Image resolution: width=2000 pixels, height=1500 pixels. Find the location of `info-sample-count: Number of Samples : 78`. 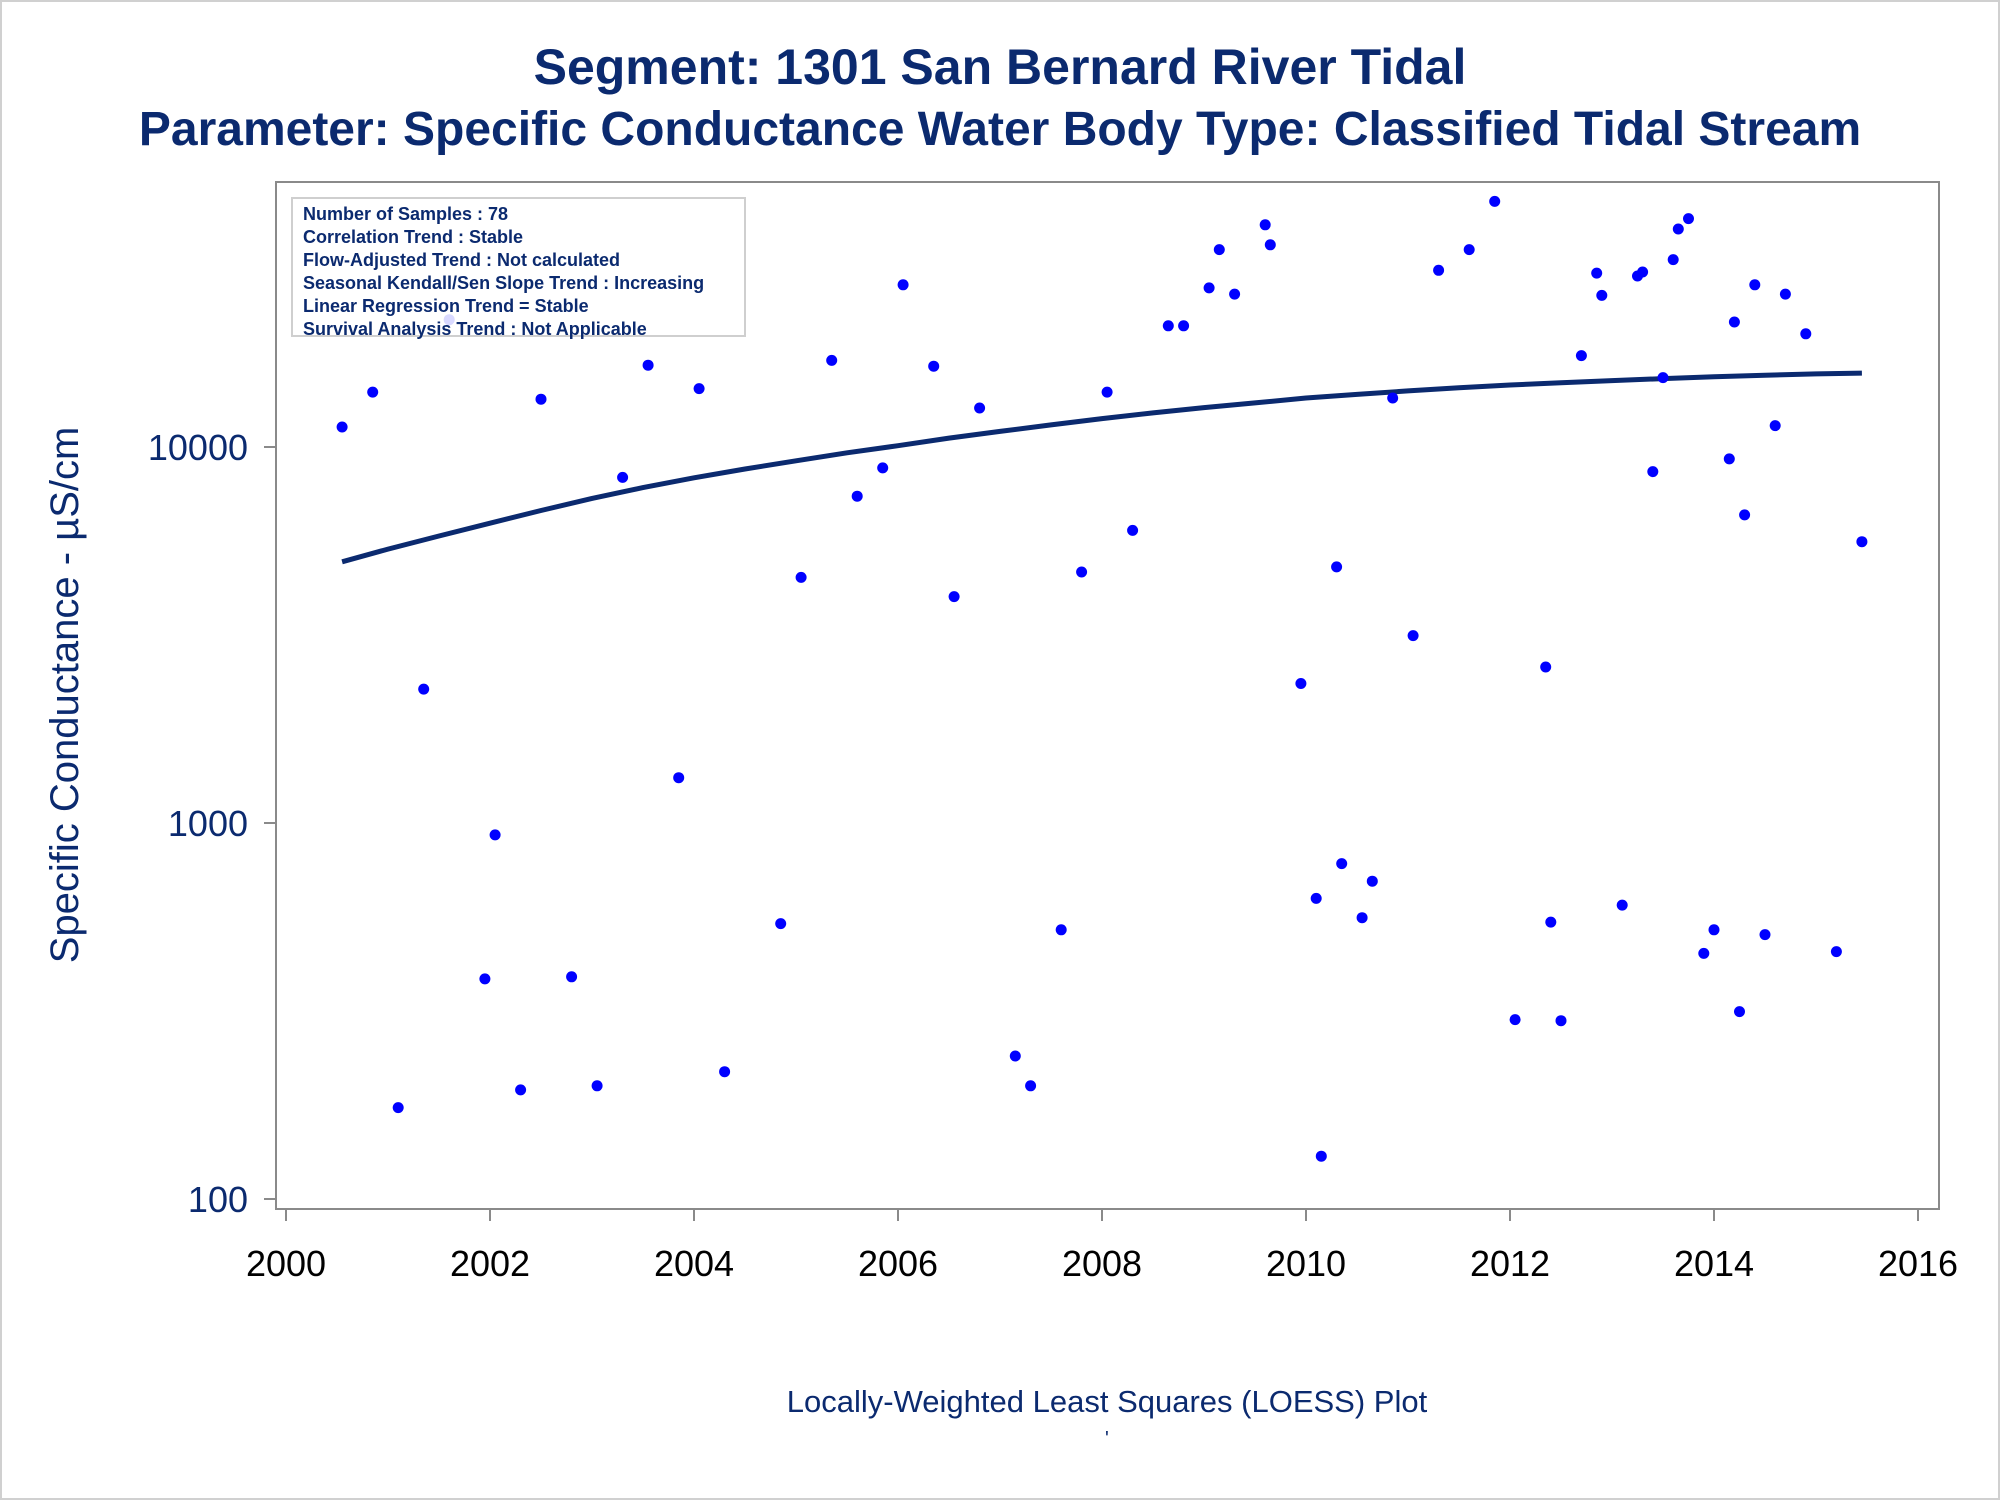

info-sample-count: Number of Samples : 78 is located at coordinates (406, 214).